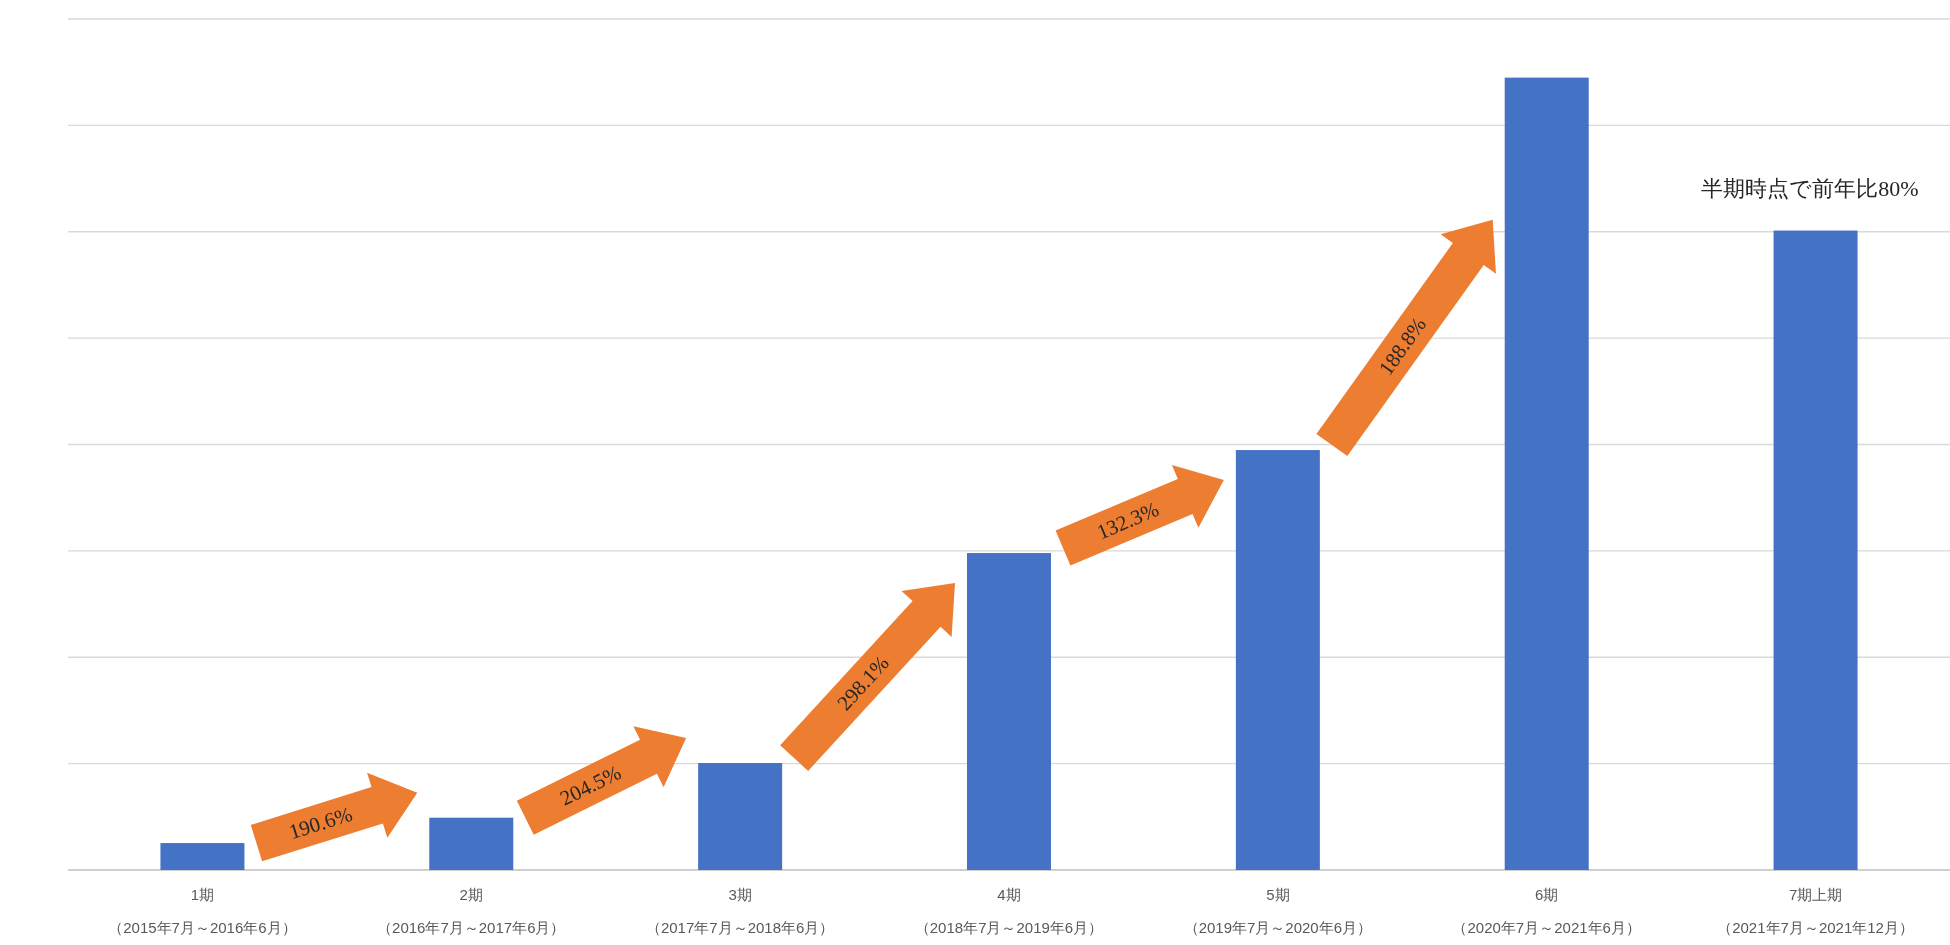 Image resolution: width=1950 pixels, height=945 pixels. Describe the element at coordinates (1546, 911) in the screenshot. I see `x-tick-label: 6期（2020年7月～2021年6月）` at that location.